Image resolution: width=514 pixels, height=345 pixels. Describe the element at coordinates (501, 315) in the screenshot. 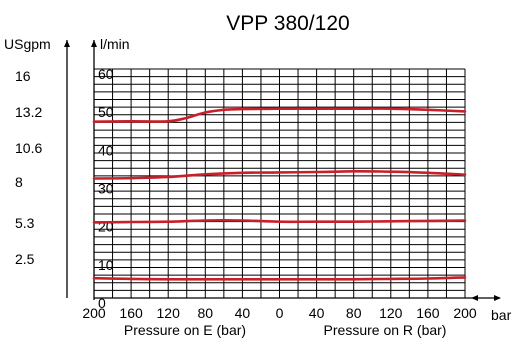

I see `x-unit-label: bar` at that location.